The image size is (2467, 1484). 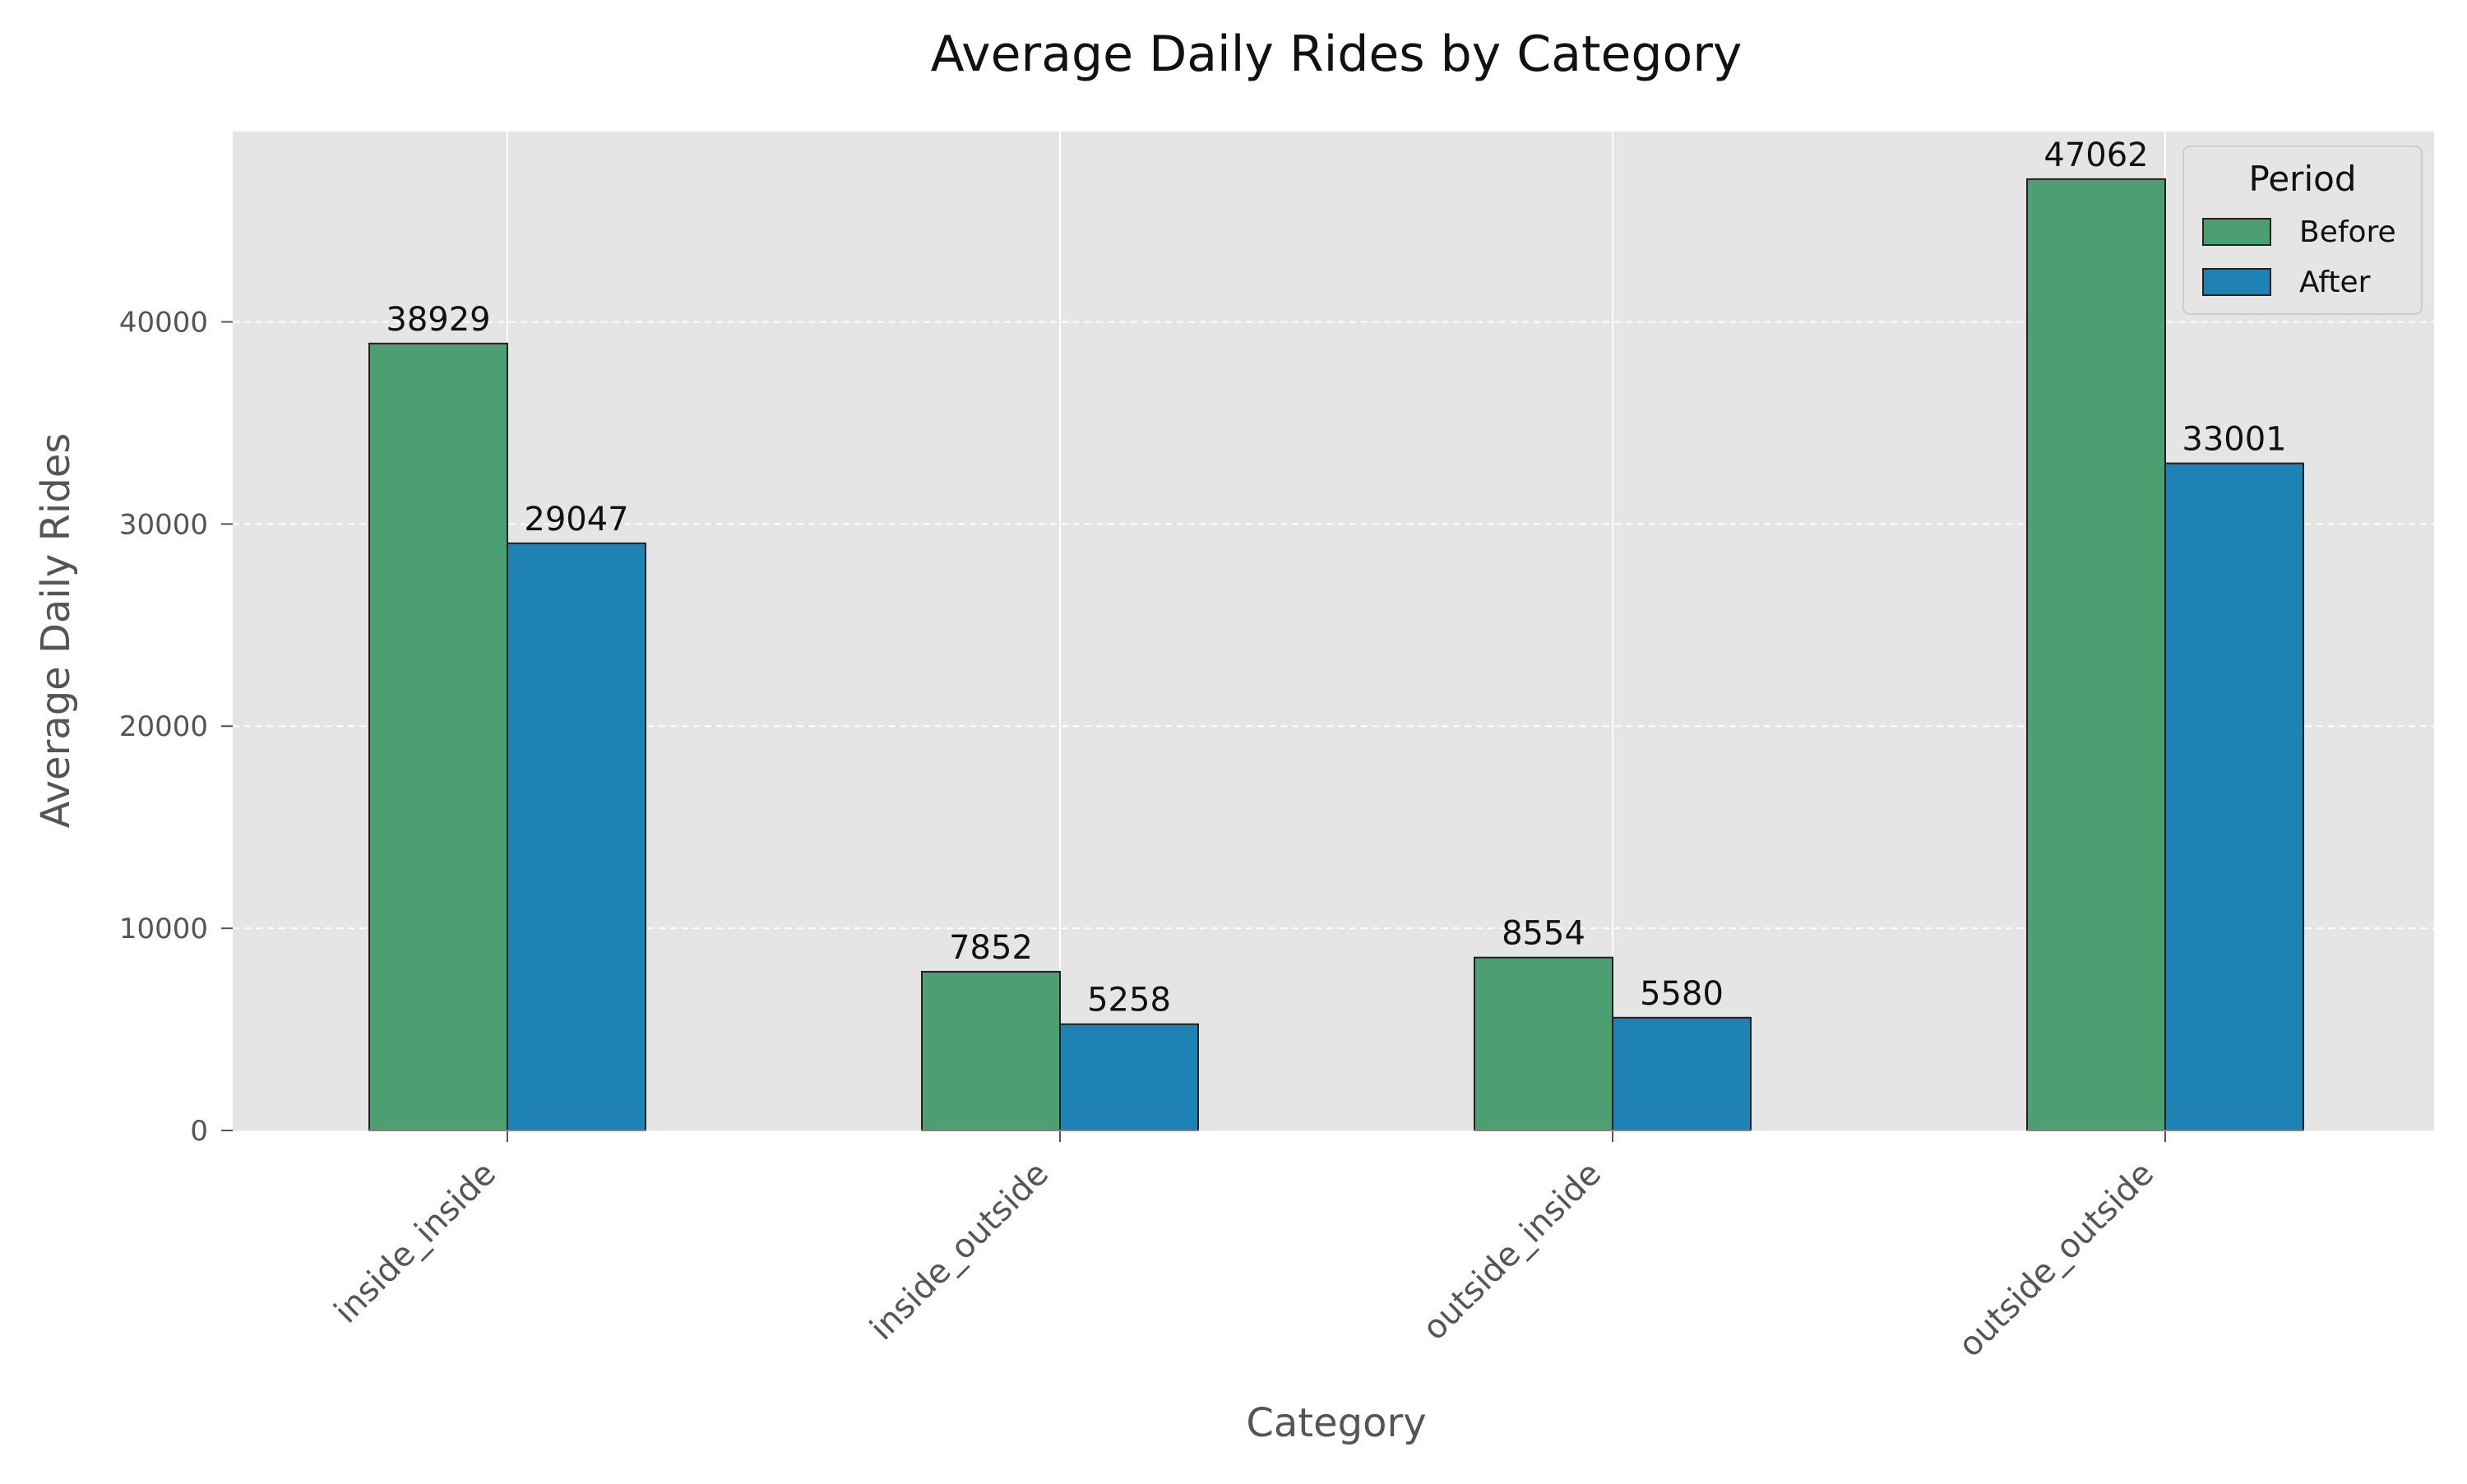 I want to click on y-tick-label: 10000, so click(x=163, y=929).